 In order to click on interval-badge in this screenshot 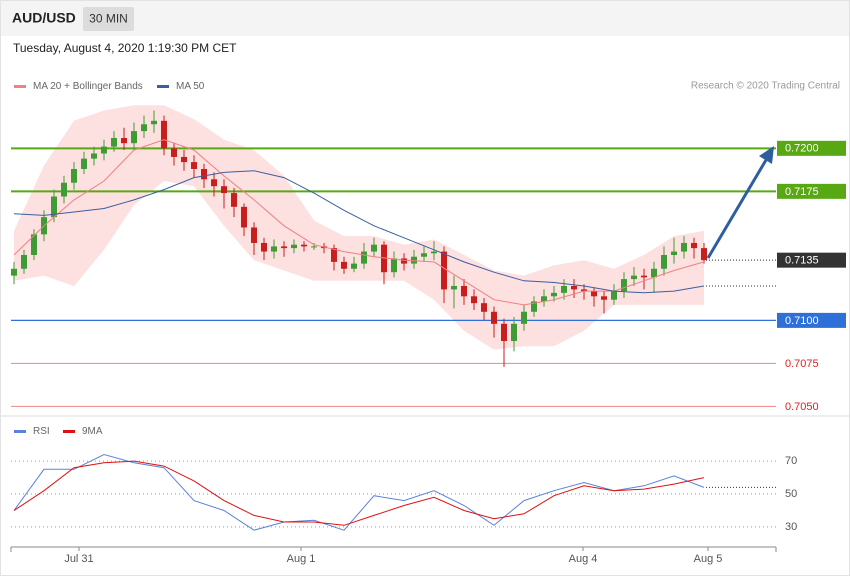, I will do `click(108, 19)`.